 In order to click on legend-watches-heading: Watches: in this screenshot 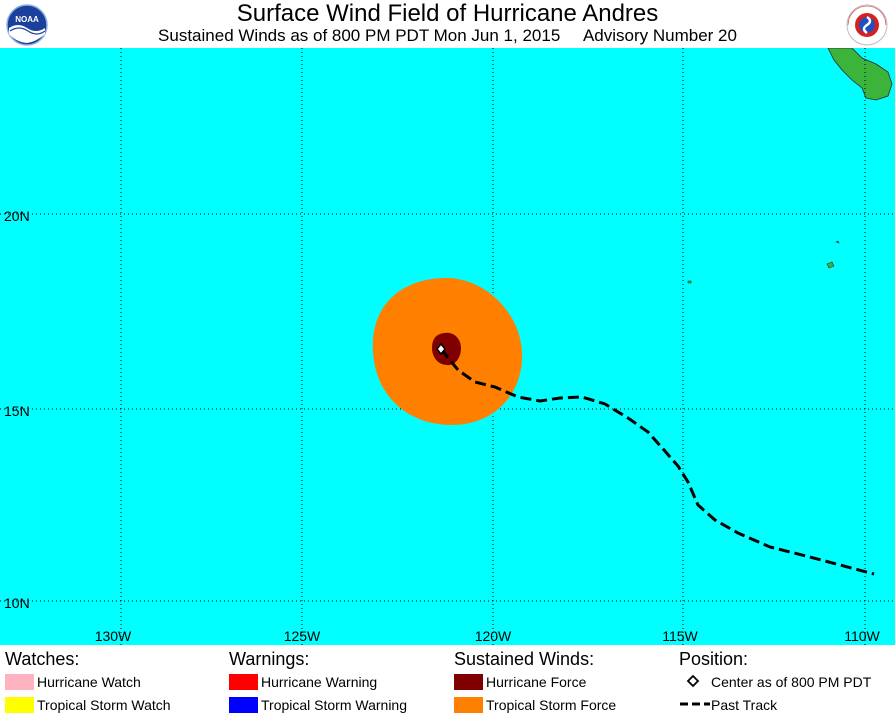, I will do `click(42, 659)`.